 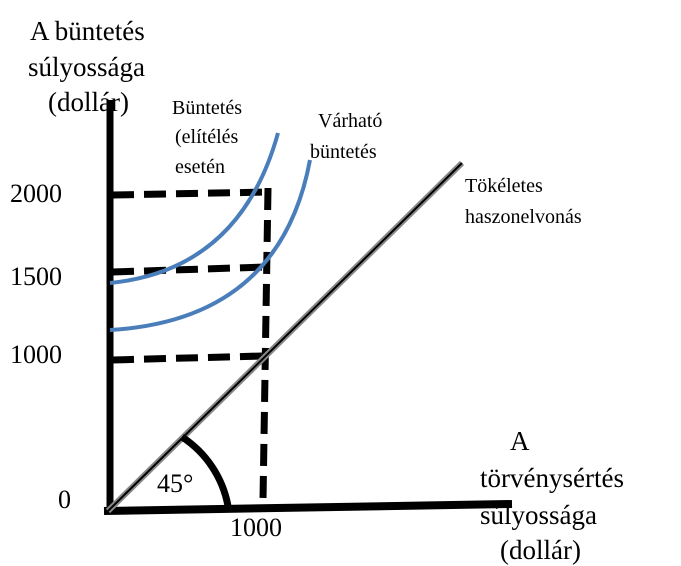 I want to click on x-tick: 1000, so click(x=256, y=527).